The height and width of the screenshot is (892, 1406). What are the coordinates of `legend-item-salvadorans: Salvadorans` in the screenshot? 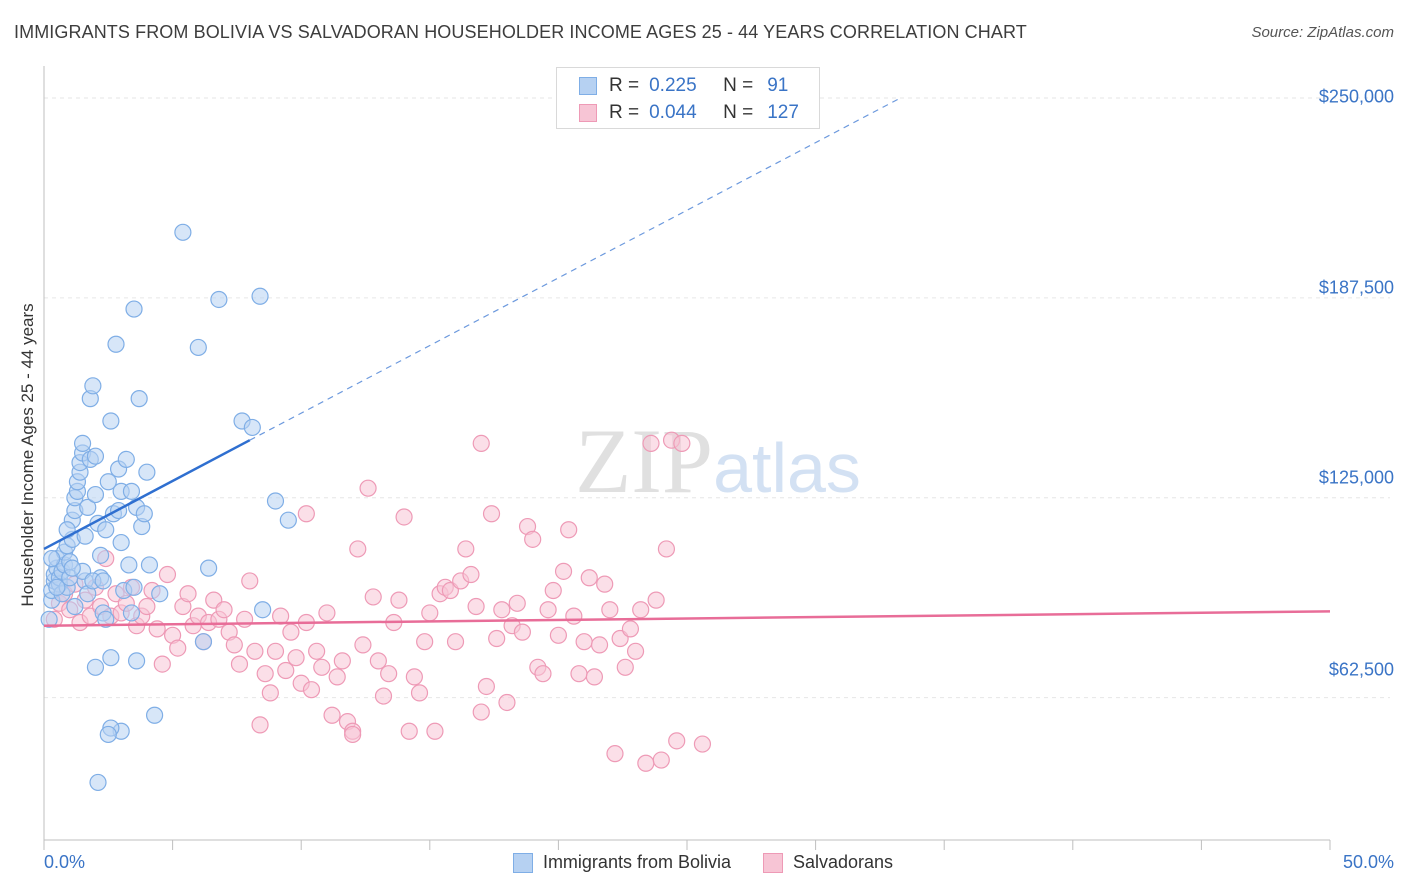 It's located at (827, 862).